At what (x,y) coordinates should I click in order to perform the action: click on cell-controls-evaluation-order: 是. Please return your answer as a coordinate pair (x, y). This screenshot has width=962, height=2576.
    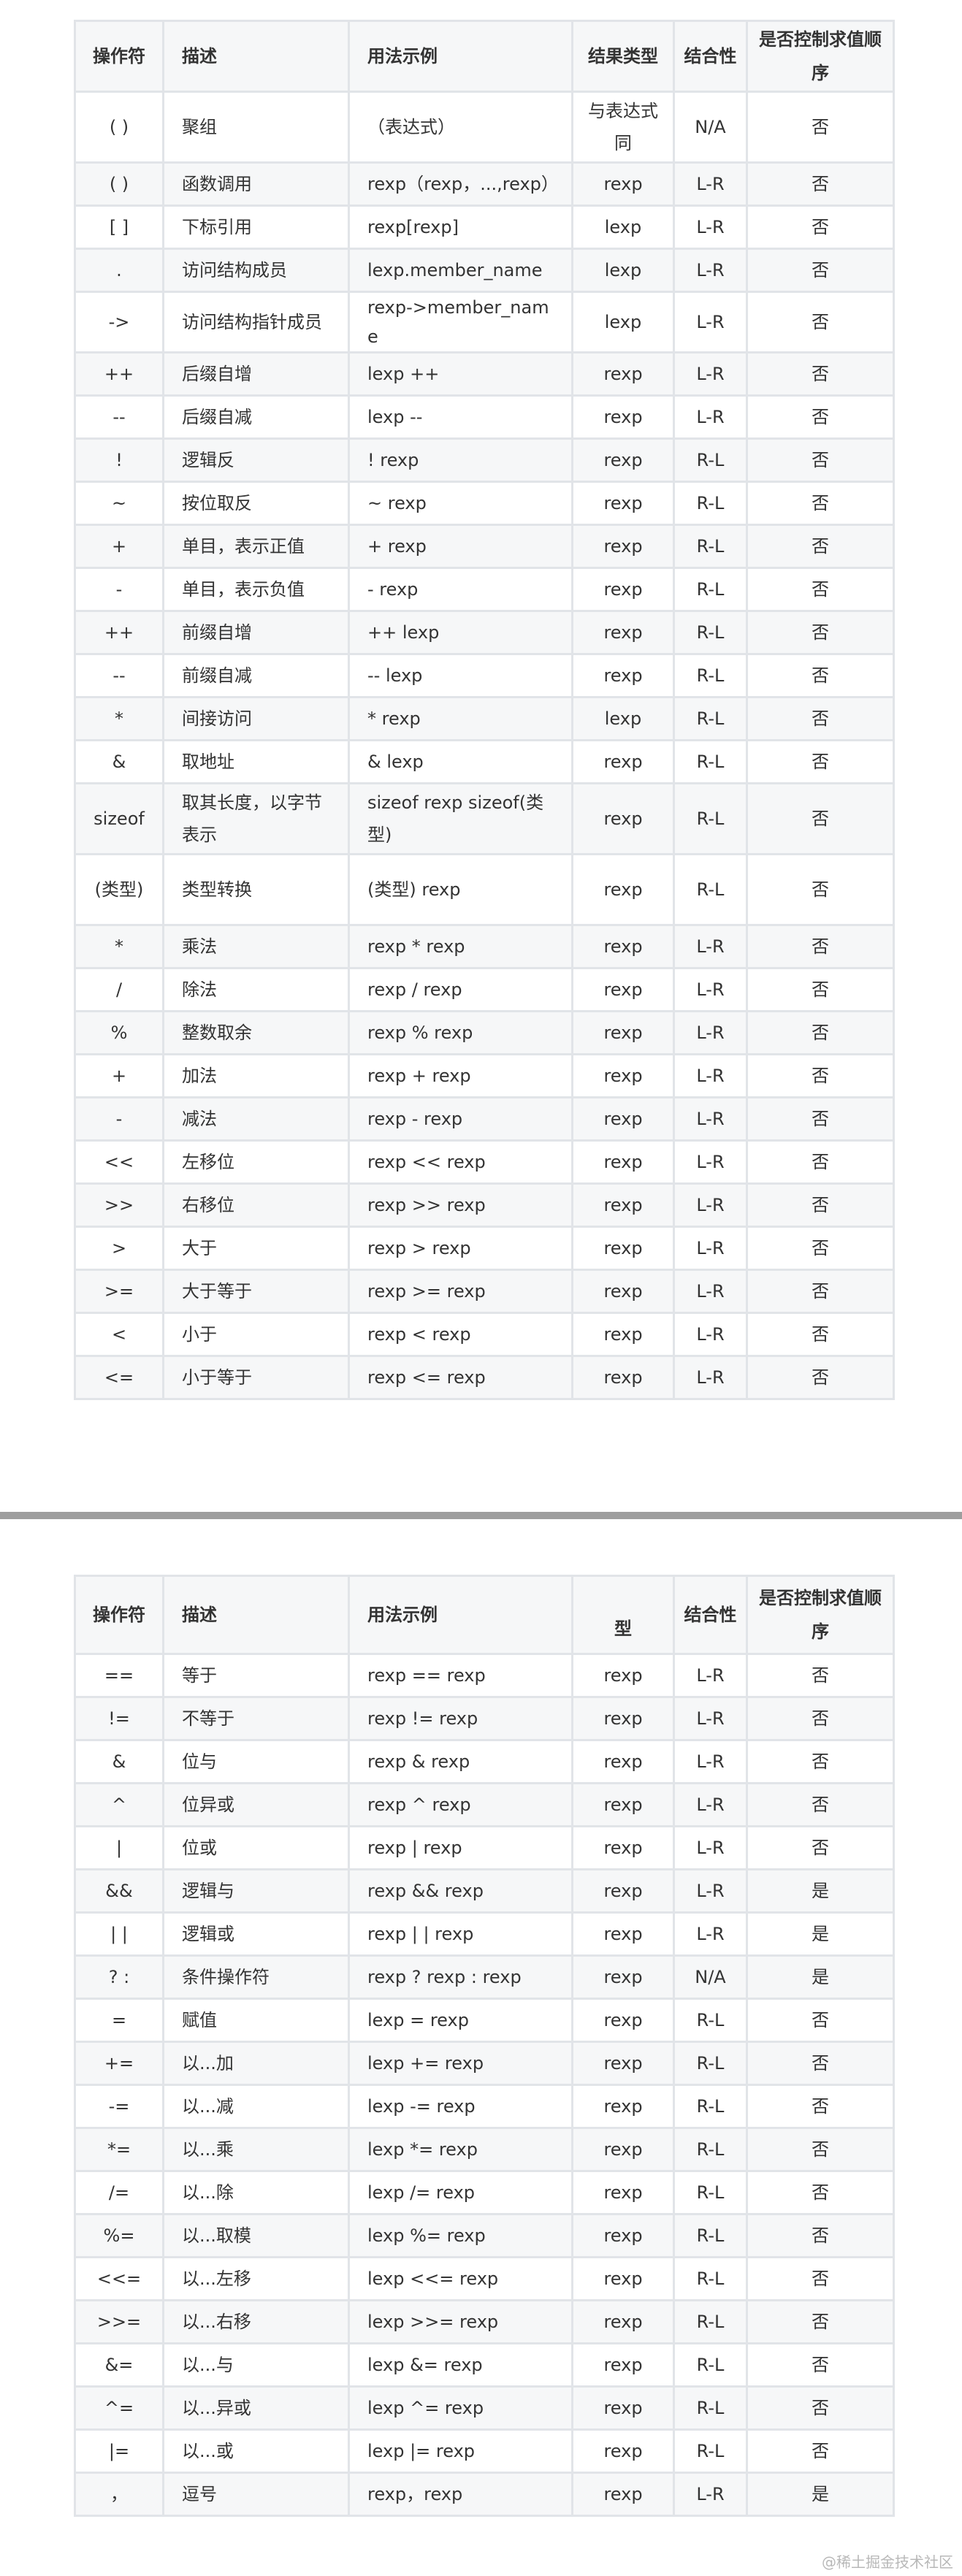
    Looking at the image, I should click on (820, 1977).